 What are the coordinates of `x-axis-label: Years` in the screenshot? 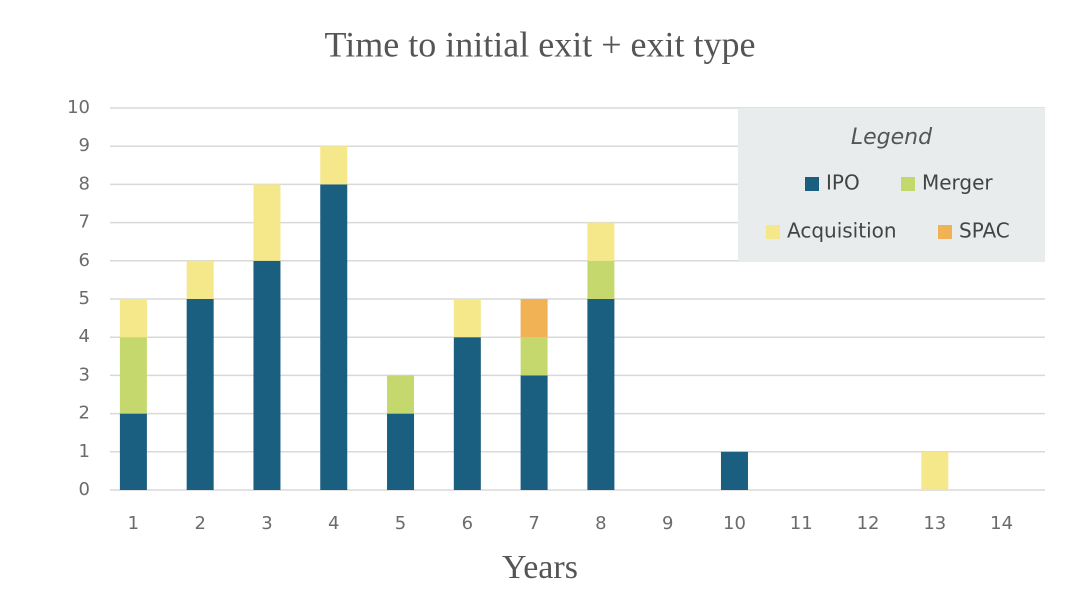 It's located at (540, 567).